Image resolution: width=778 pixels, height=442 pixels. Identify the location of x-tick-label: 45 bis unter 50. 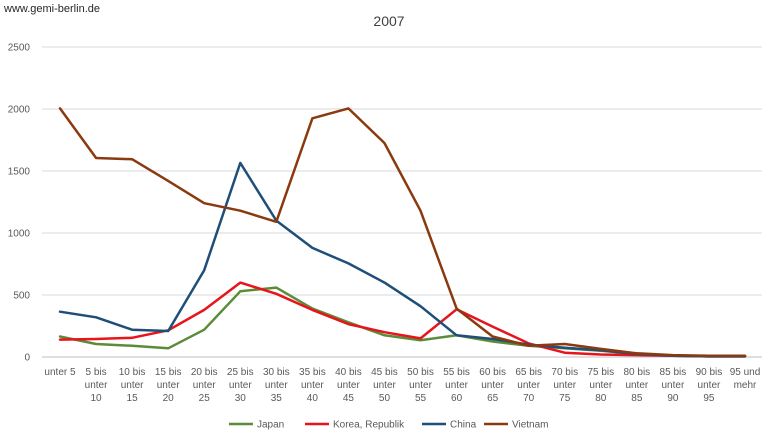
(384, 385).